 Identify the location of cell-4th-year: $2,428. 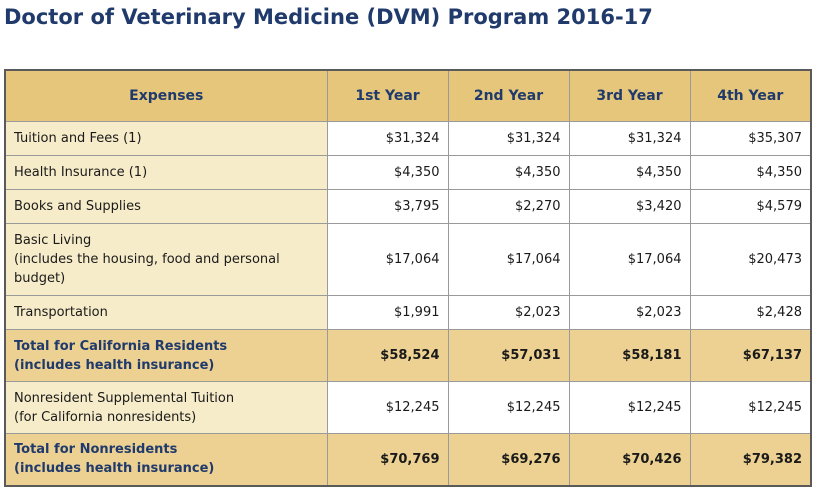
(750, 312).